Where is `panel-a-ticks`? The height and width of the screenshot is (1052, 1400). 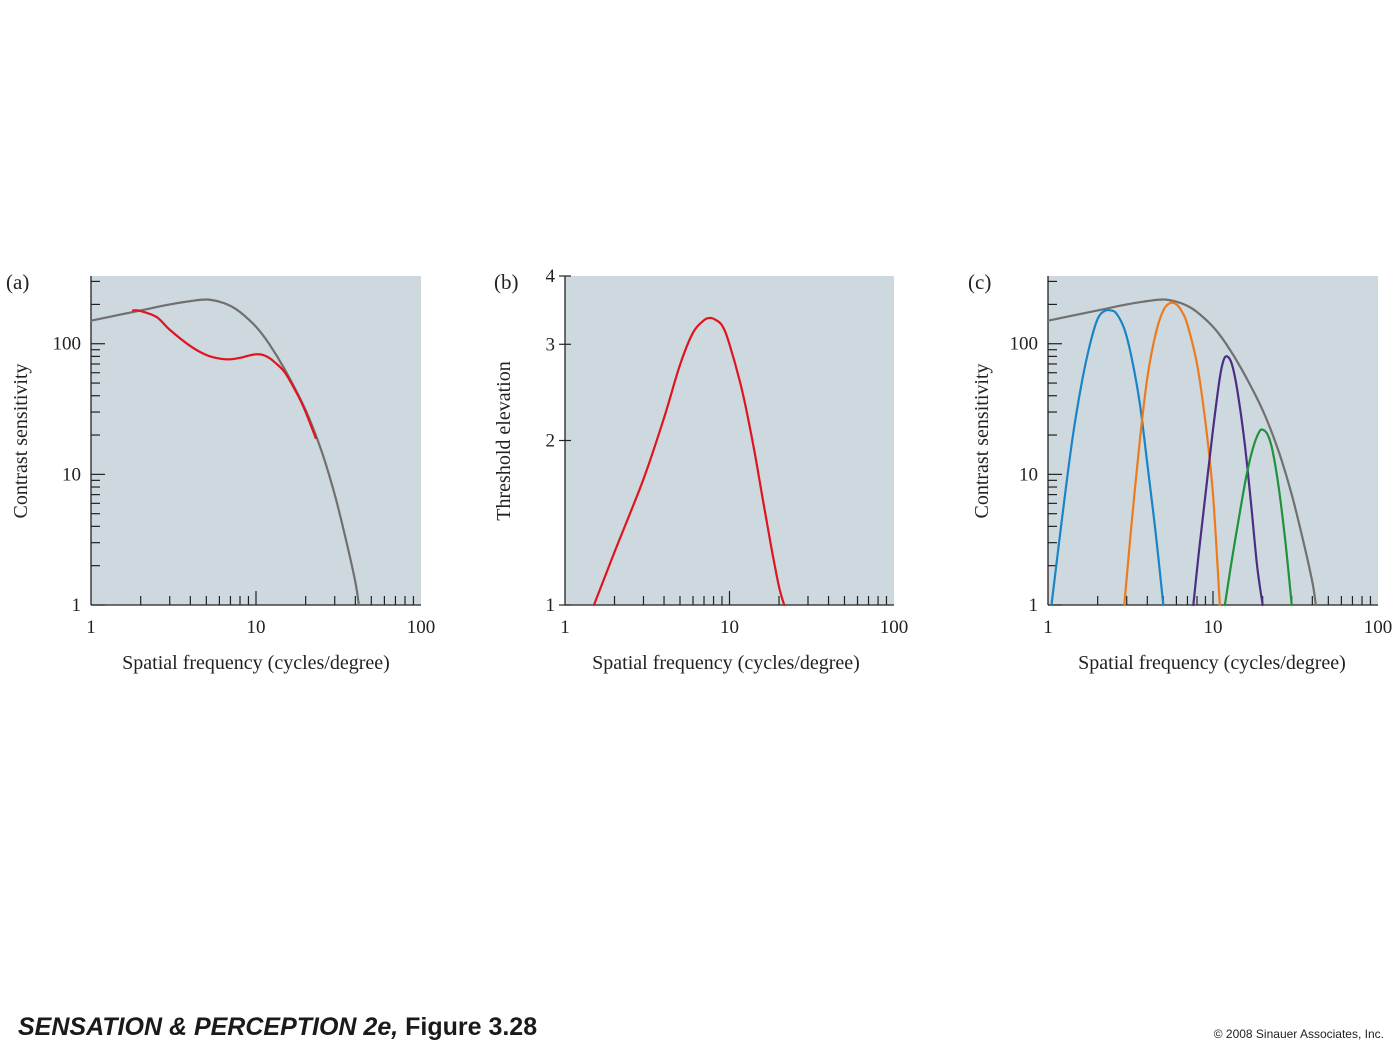 panel-a-ticks is located at coordinates (255, 441).